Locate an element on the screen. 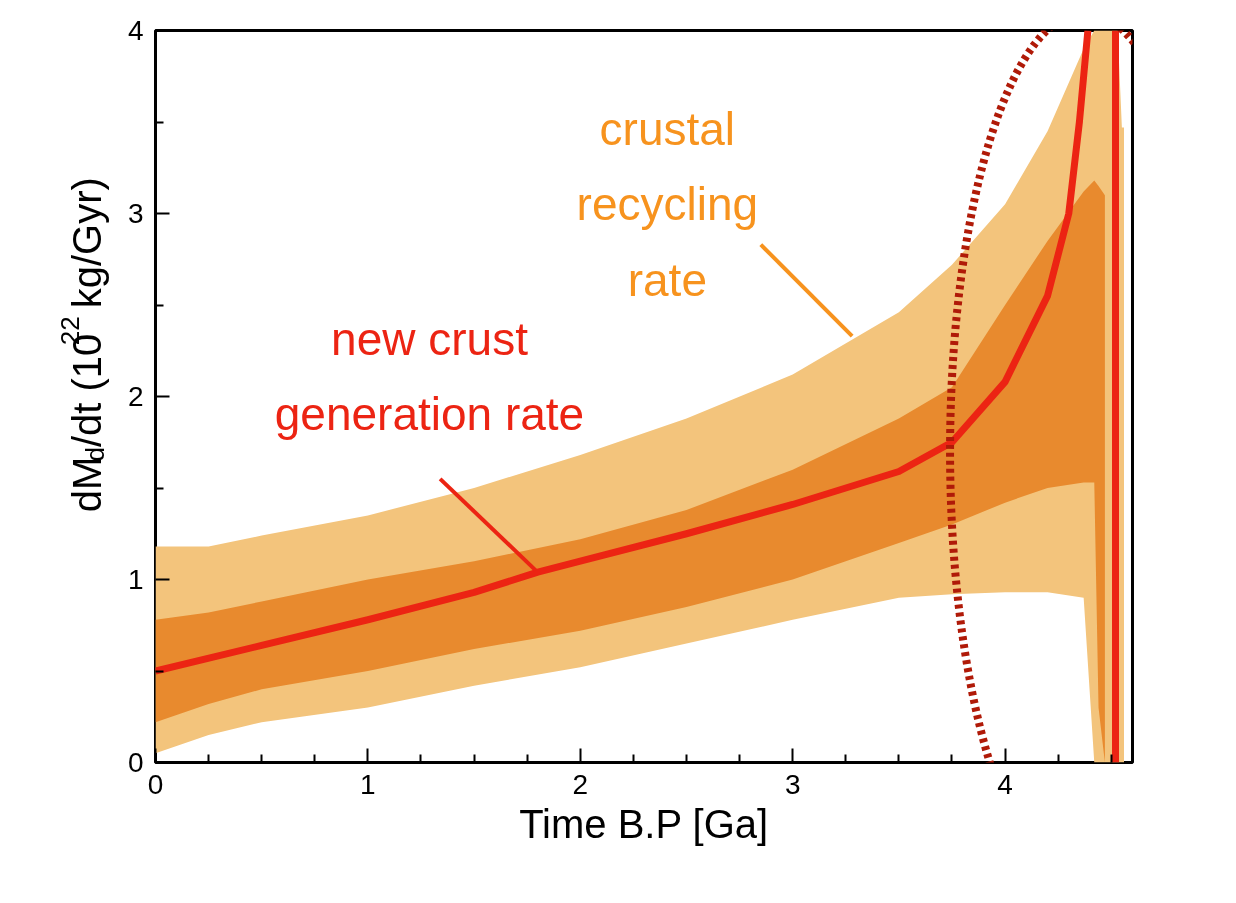  x-tick-label: 3 is located at coordinates (792, 784).